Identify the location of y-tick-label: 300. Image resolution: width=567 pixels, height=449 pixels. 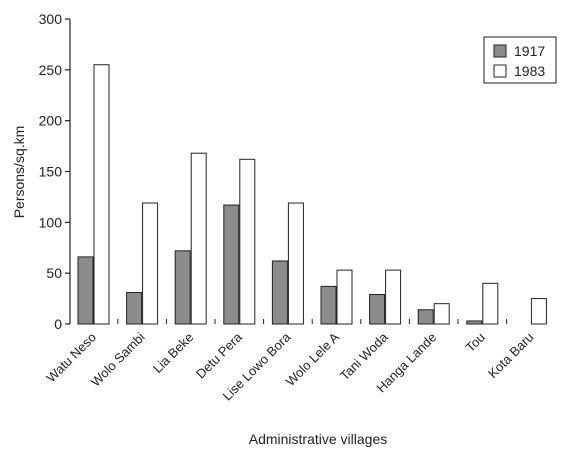
(51, 19).